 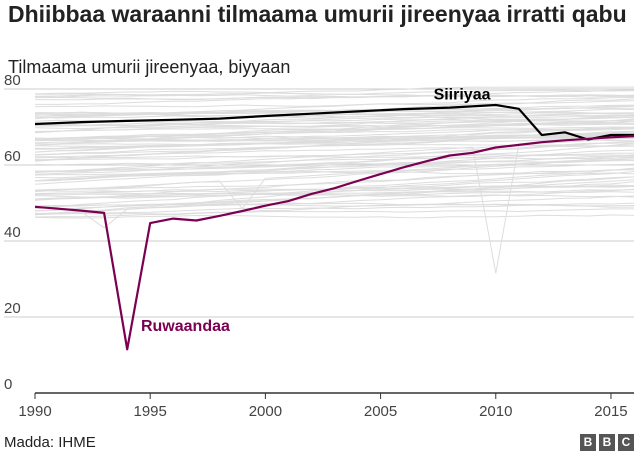 What do you see at coordinates (12, 232) in the screenshot?
I see `y-tick-label: 40` at bounding box center [12, 232].